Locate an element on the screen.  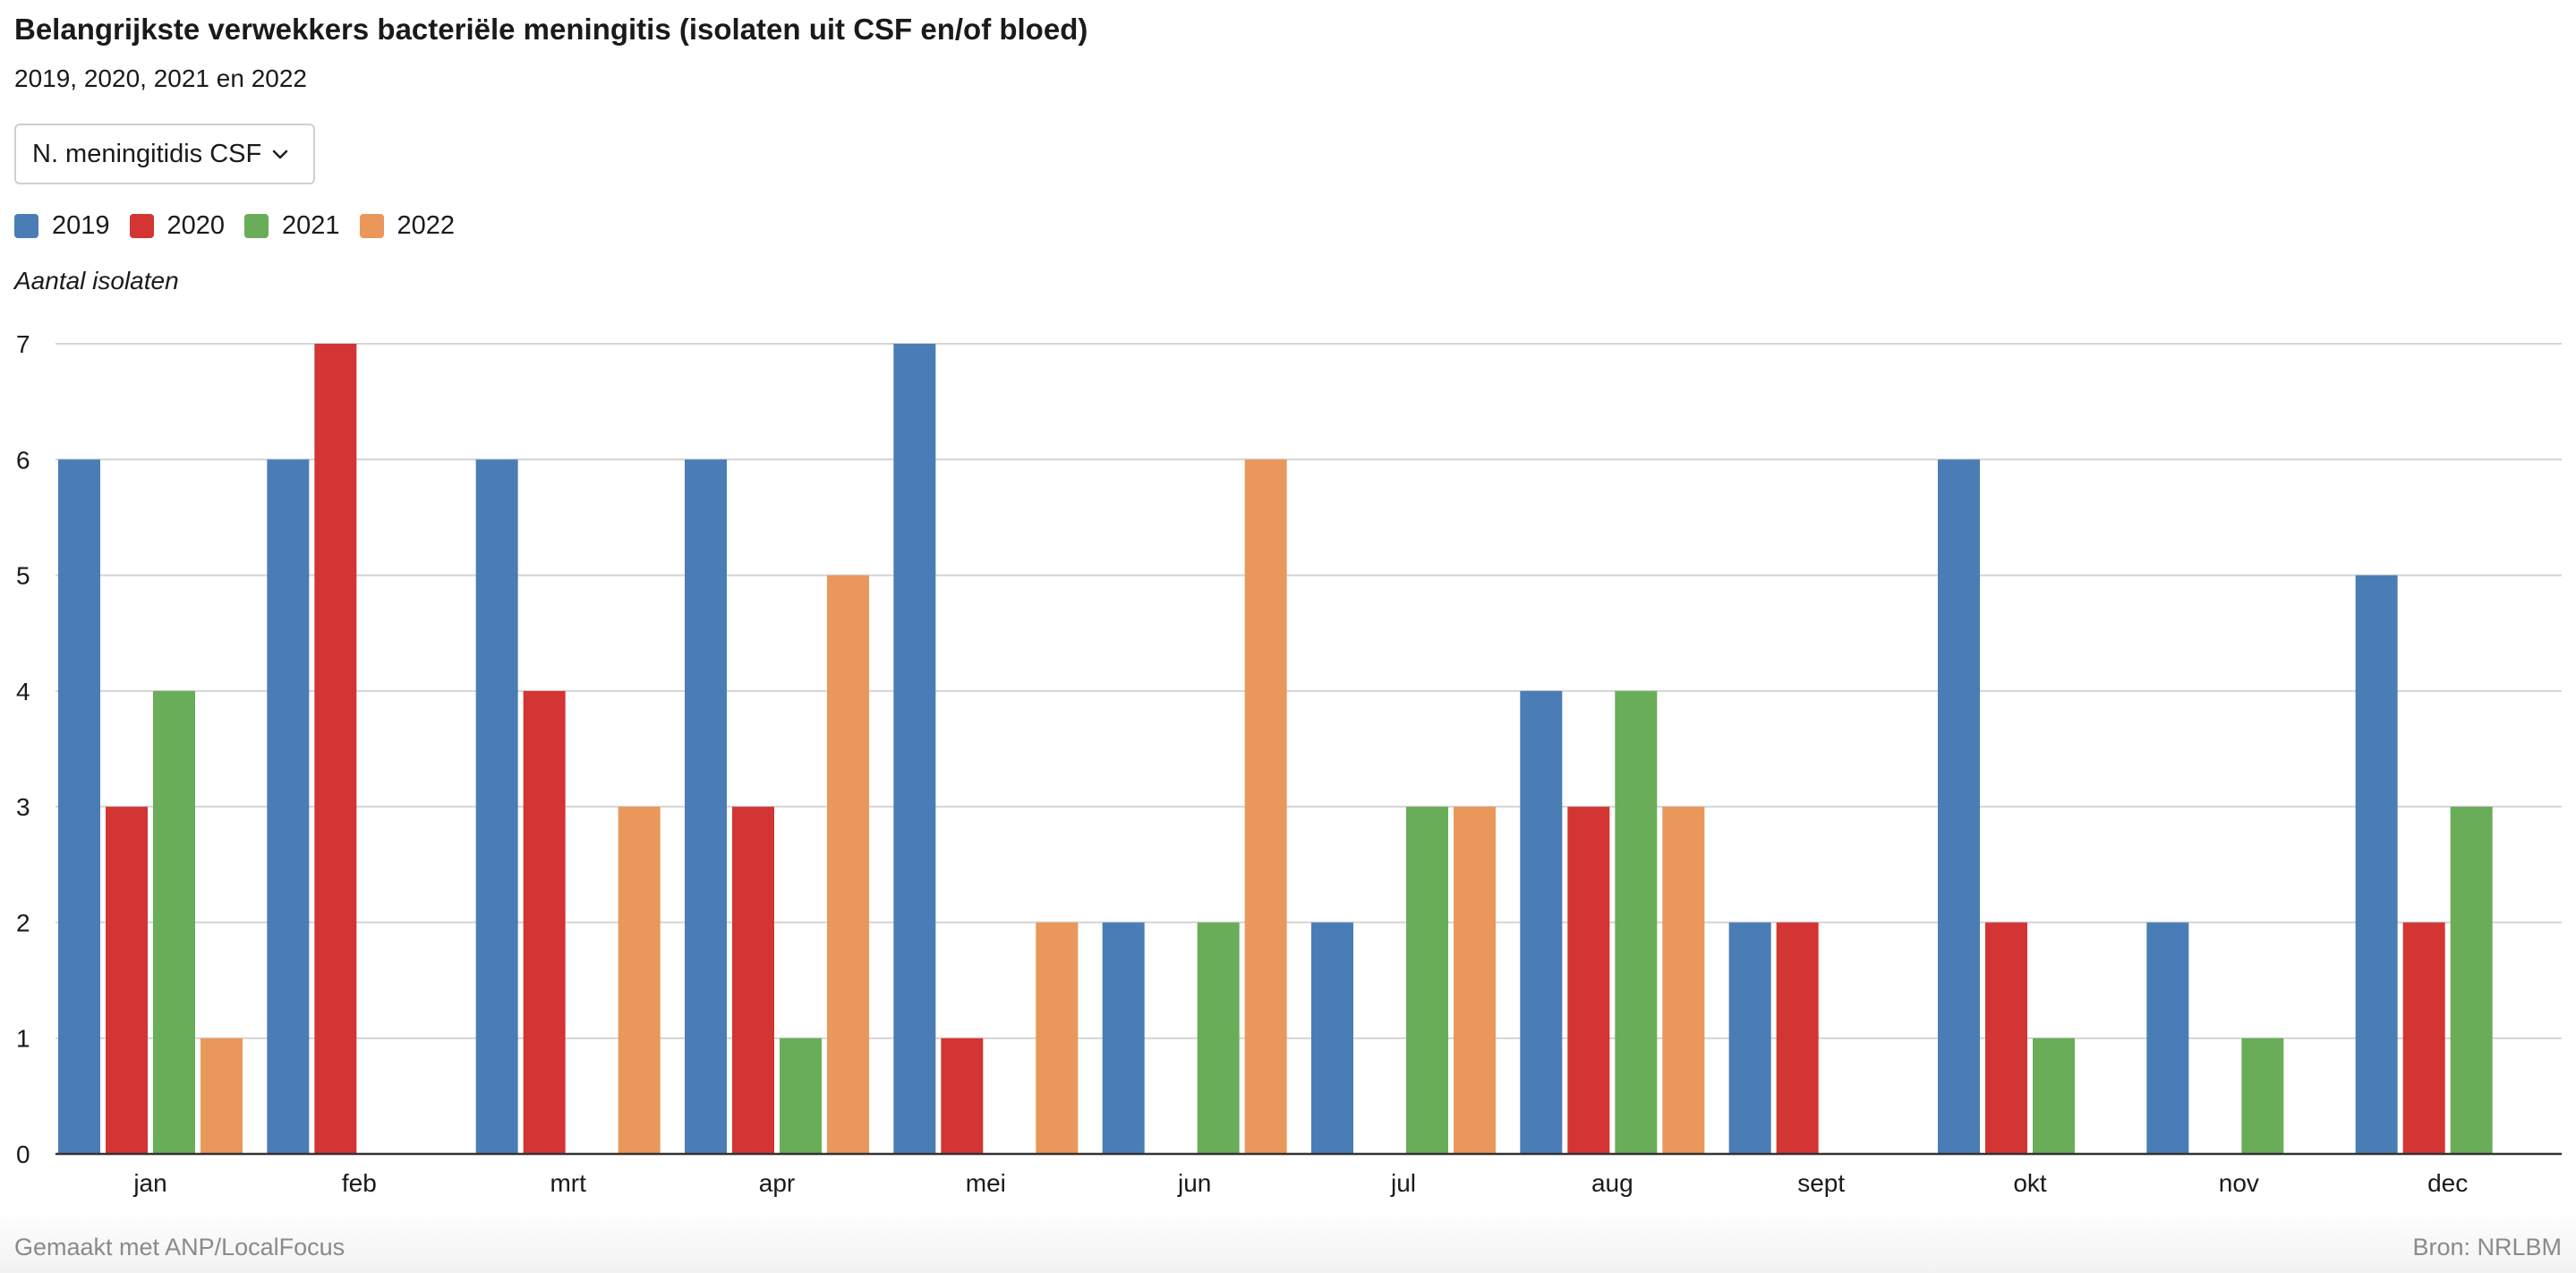
legend-label: 2019 is located at coordinates (81, 226).